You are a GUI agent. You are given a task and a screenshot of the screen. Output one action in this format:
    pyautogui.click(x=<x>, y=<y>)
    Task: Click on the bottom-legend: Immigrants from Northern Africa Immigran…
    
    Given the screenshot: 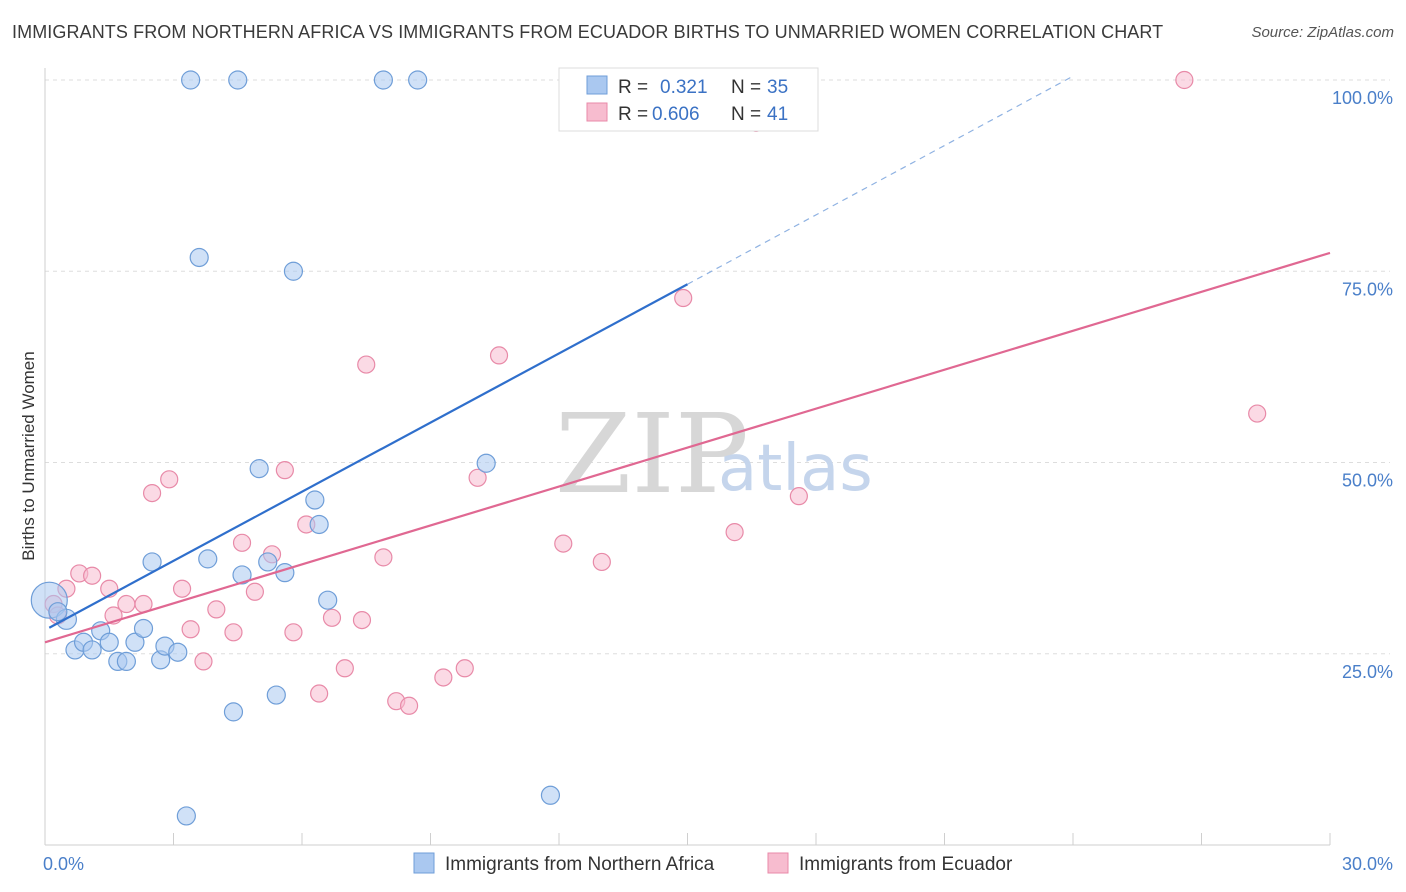 What is the action you would take?
    pyautogui.click(x=713, y=863)
    